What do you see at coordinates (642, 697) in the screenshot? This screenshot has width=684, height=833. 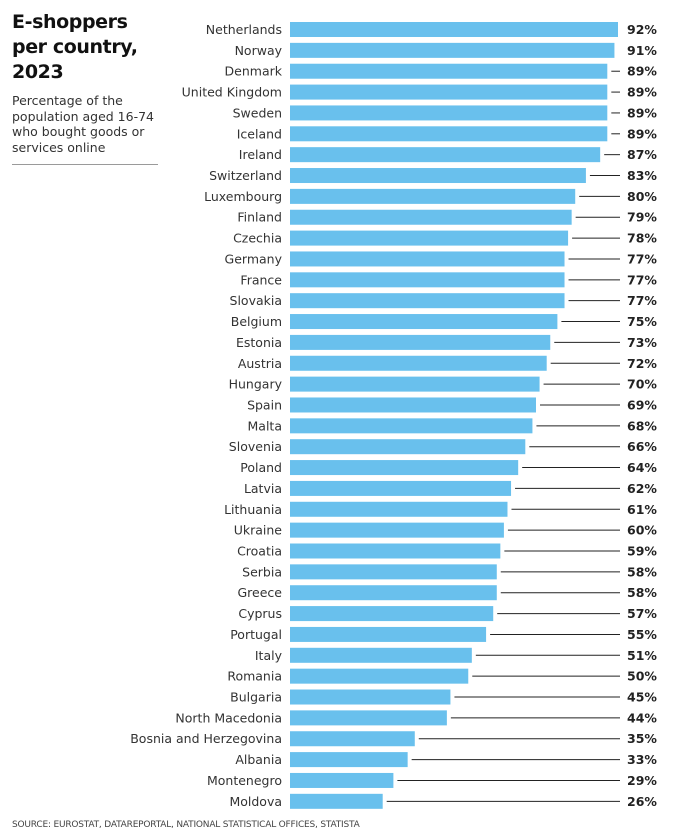 I see `value-label: 45%` at bounding box center [642, 697].